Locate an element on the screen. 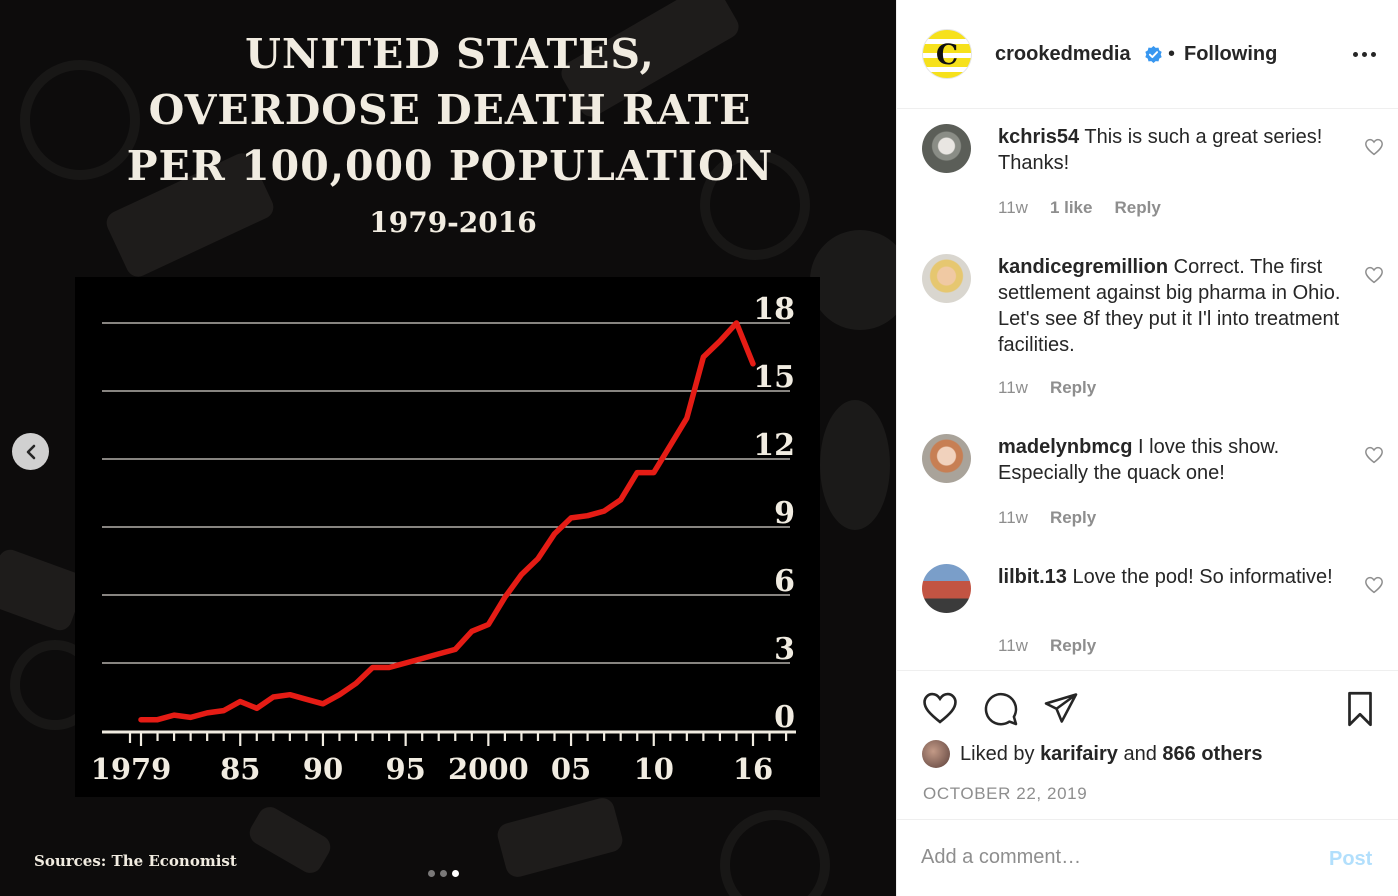 This screenshot has width=1398, height=896. y-tick-label: 15 is located at coordinates (774, 377).